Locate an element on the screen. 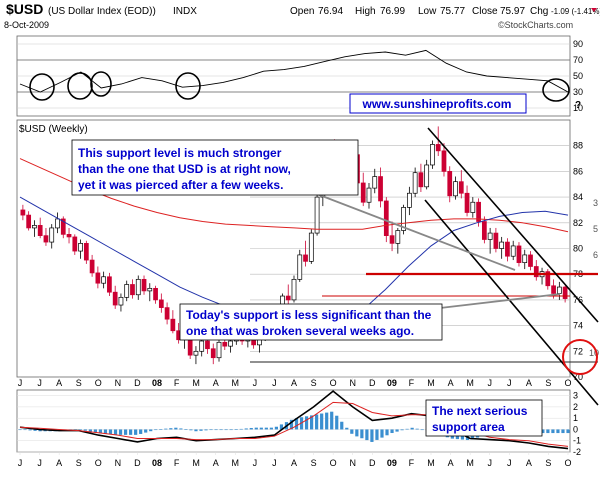 This screenshot has width=600, height=500. price-tick-label: 88 is located at coordinates (578, 146).